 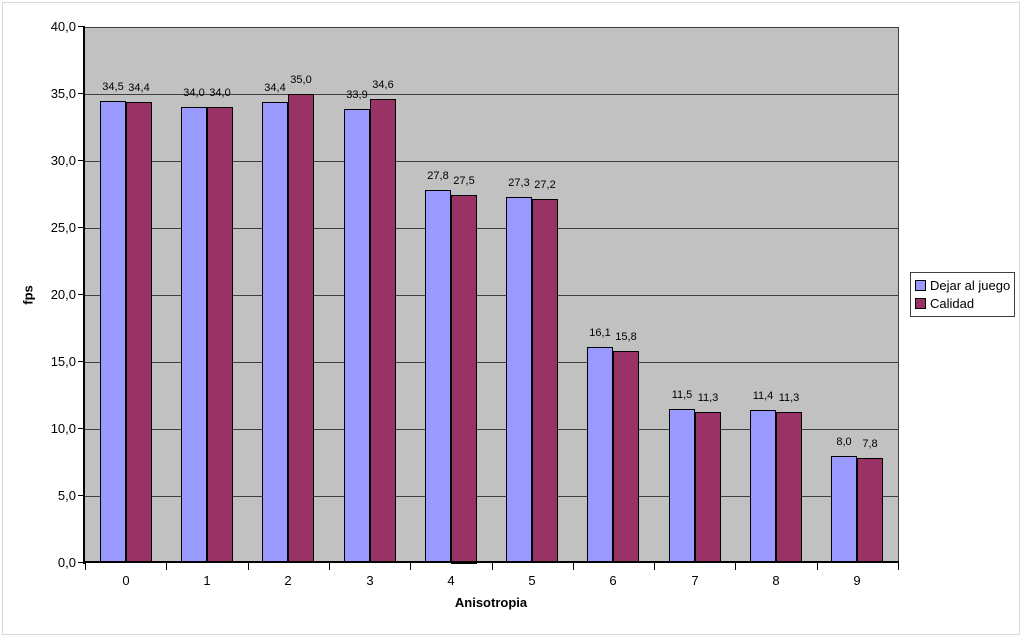 What do you see at coordinates (63, 160) in the screenshot?
I see `y-tick-label: 30,0` at bounding box center [63, 160].